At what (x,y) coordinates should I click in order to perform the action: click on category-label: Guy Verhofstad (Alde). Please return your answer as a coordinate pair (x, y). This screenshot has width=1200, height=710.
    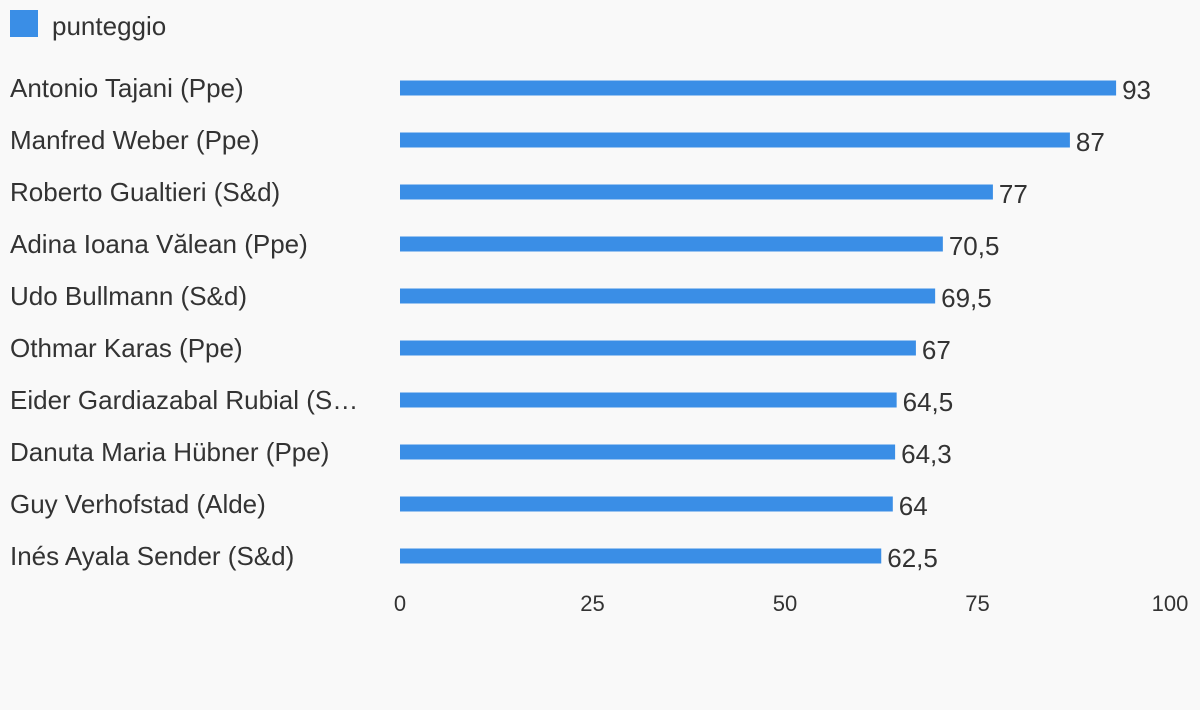
    Looking at the image, I should click on (138, 504).